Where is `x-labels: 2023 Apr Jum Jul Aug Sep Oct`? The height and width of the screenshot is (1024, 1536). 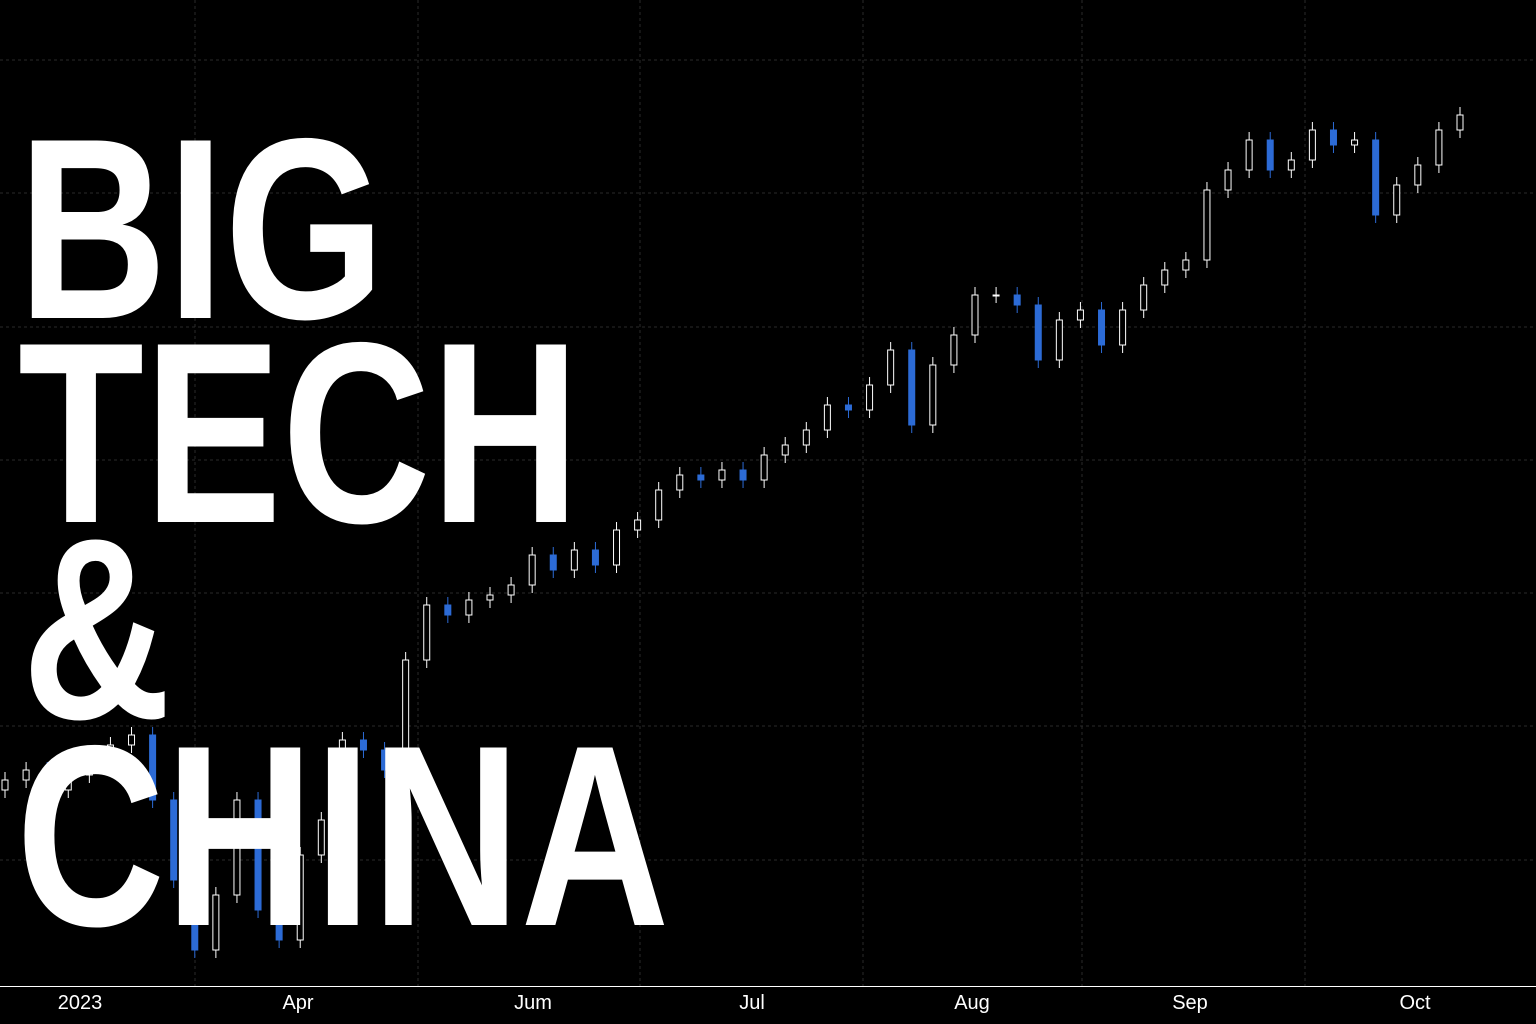
x-labels: 2023 Apr Jum Jul Aug Sep Oct is located at coordinates (744, 1003).